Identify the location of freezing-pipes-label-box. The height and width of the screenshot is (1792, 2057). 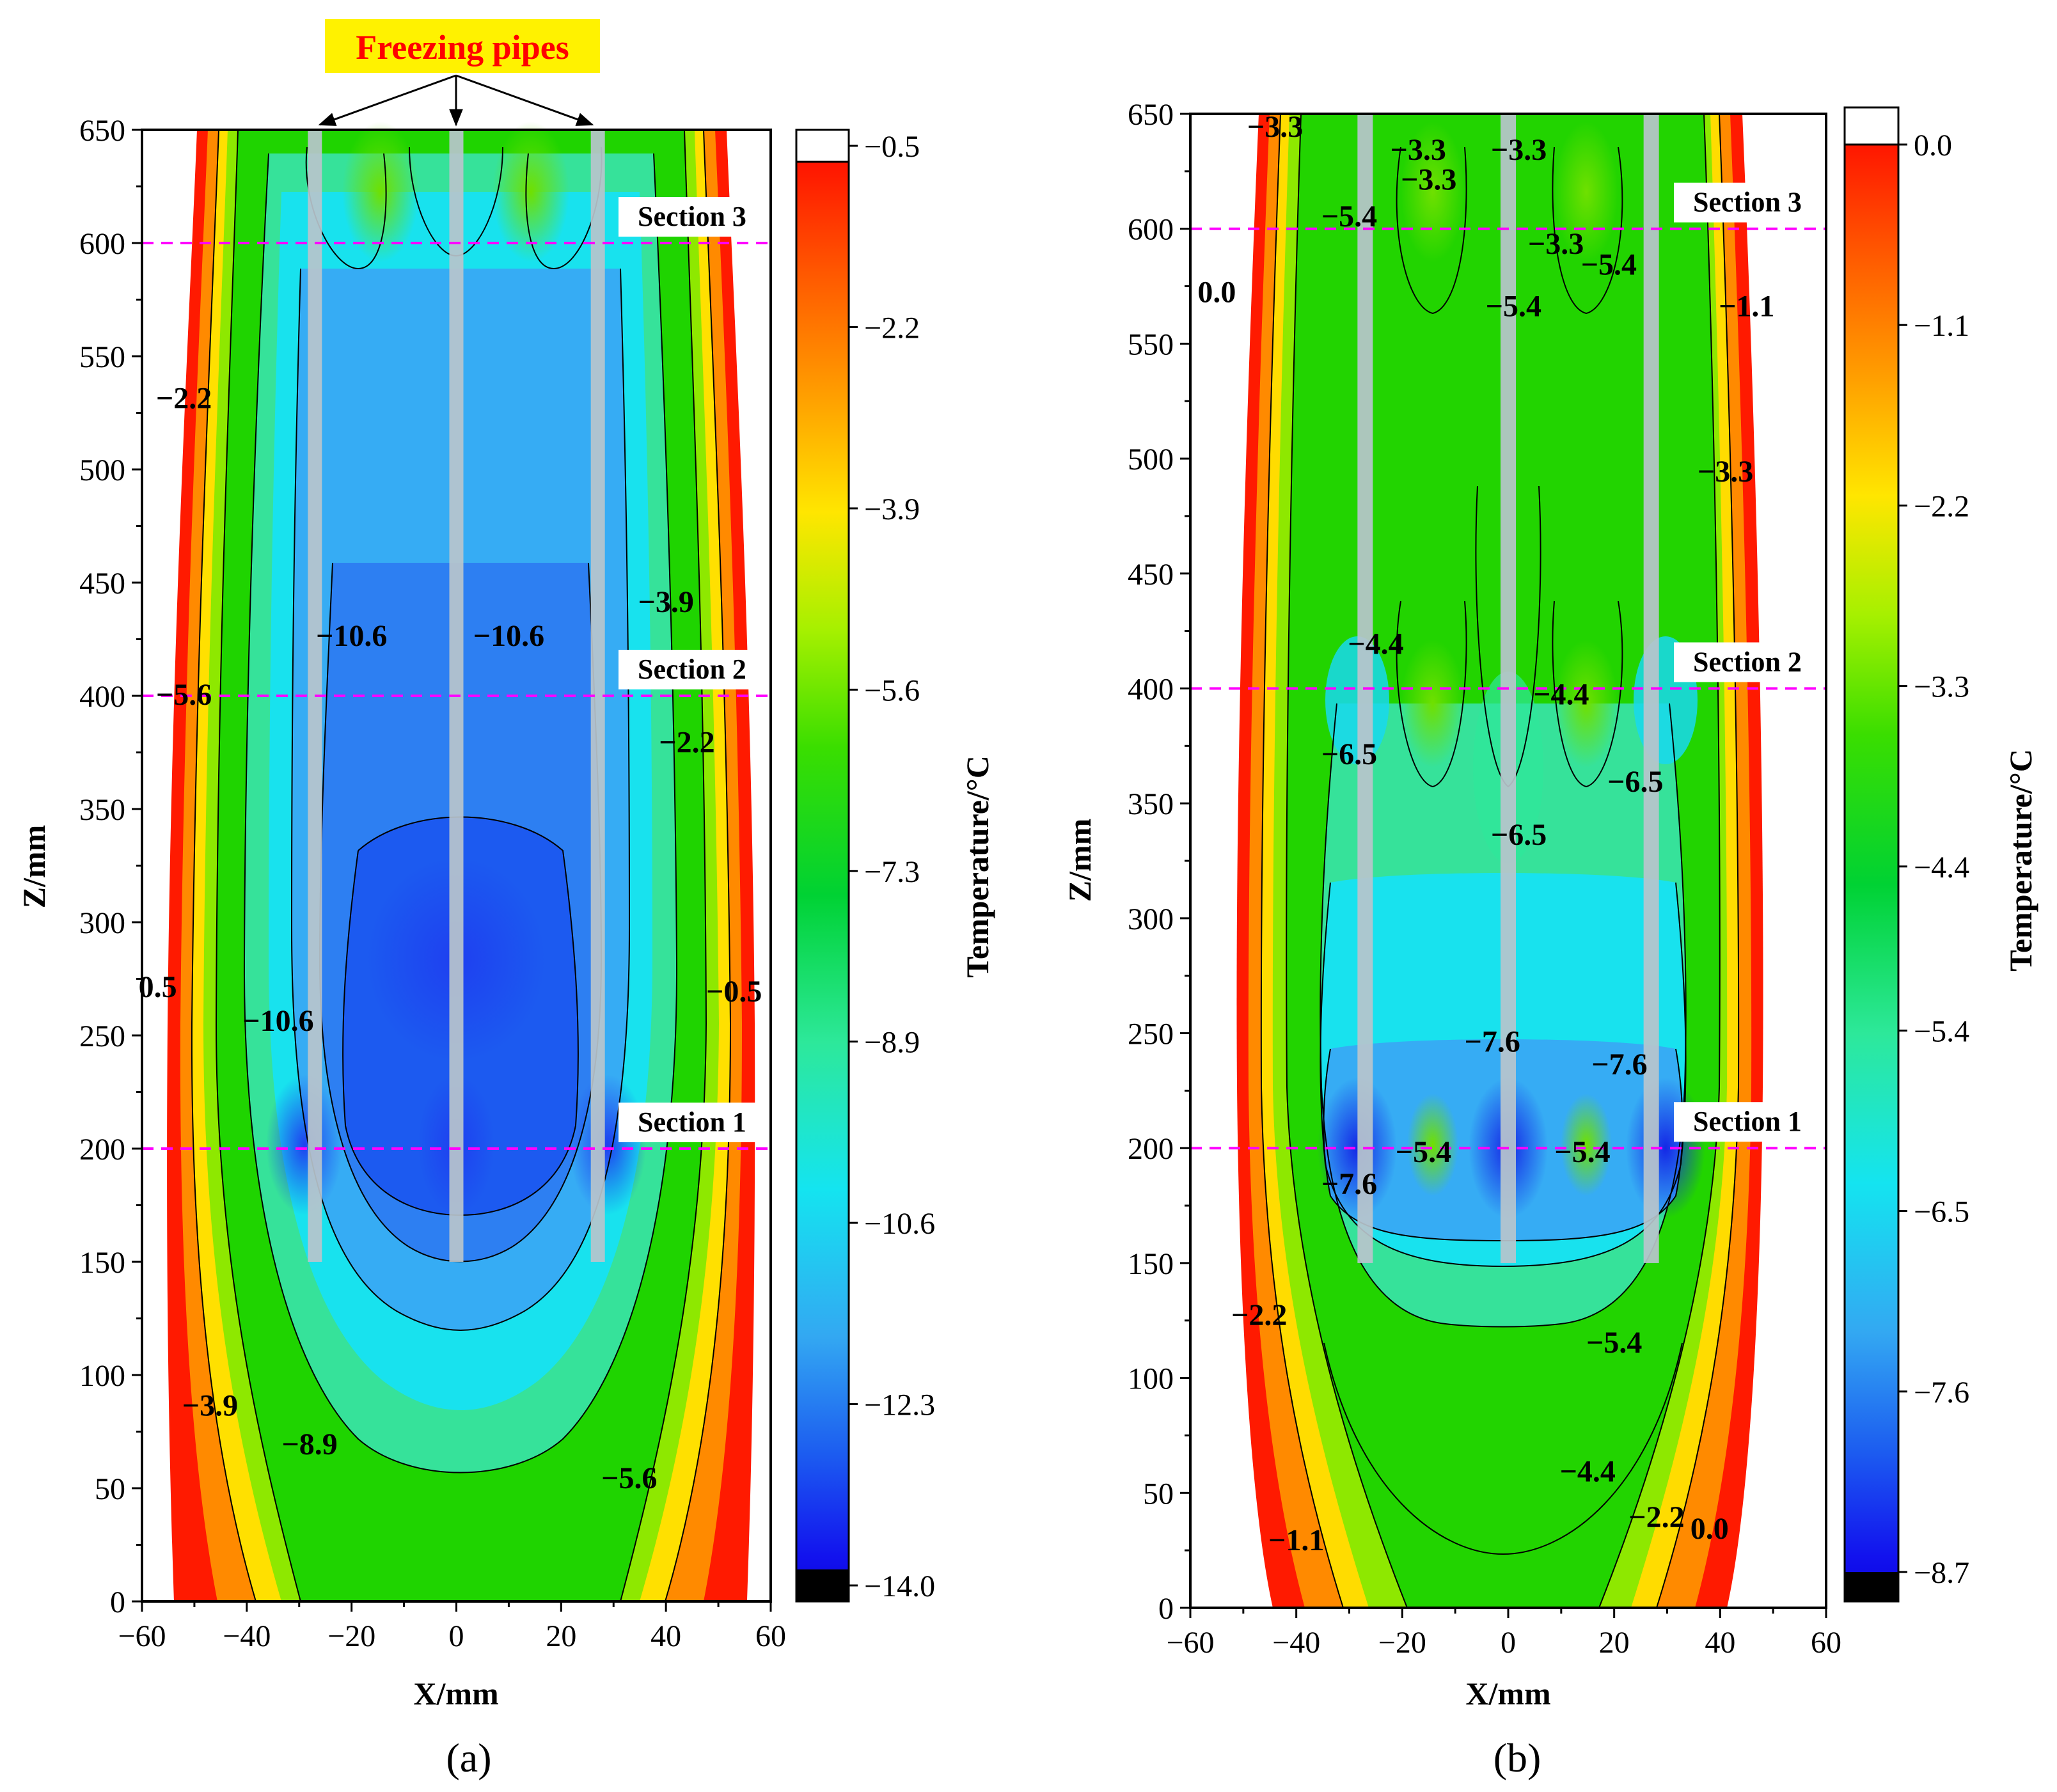
(463, 46).